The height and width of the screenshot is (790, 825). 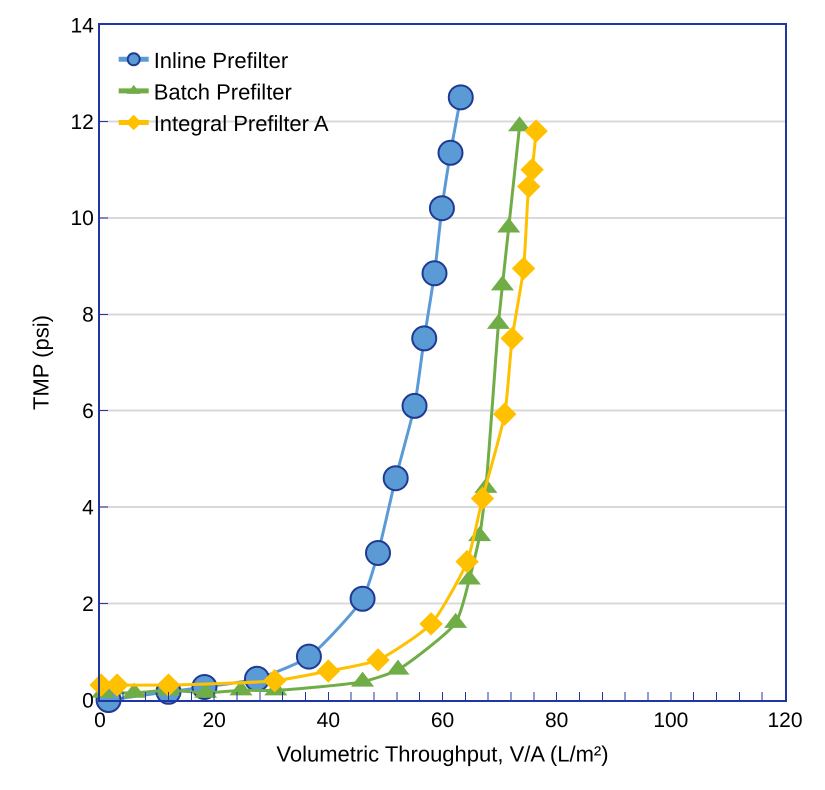 What do you see at coordinates (328, 720) in the screenshot?
I see `x-tick-label: 40` at bounding box center [328, 720].